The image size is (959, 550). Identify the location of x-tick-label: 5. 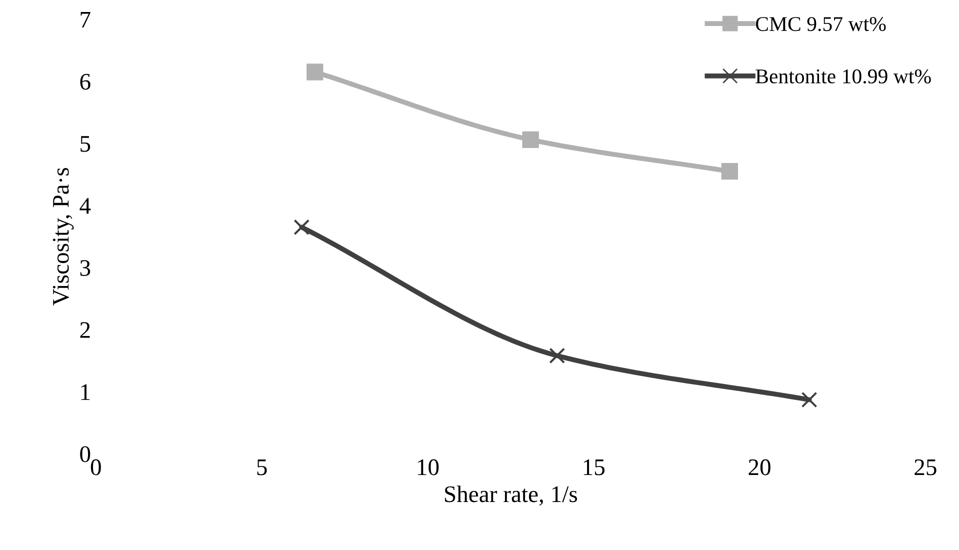
(262, 468).